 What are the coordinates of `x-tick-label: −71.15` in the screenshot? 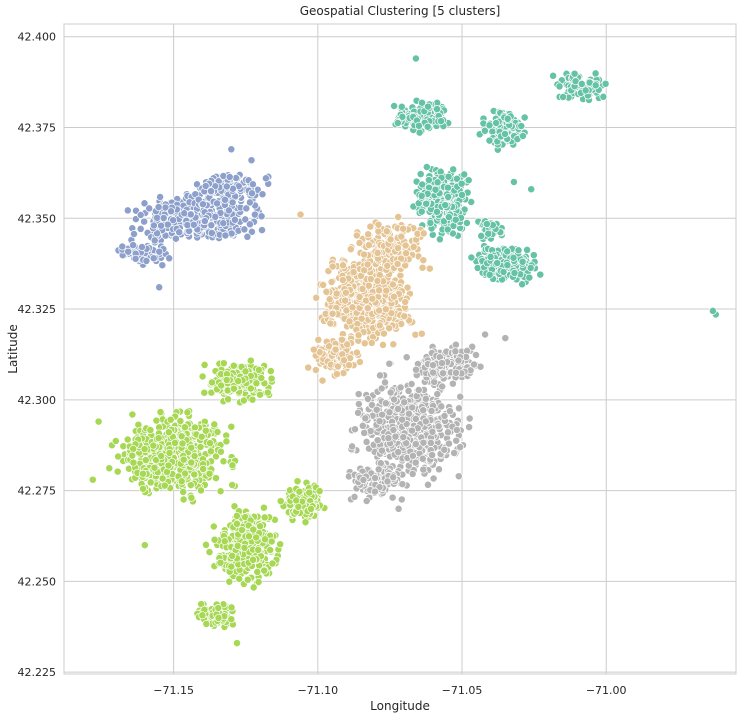 It's located at (173, 690).